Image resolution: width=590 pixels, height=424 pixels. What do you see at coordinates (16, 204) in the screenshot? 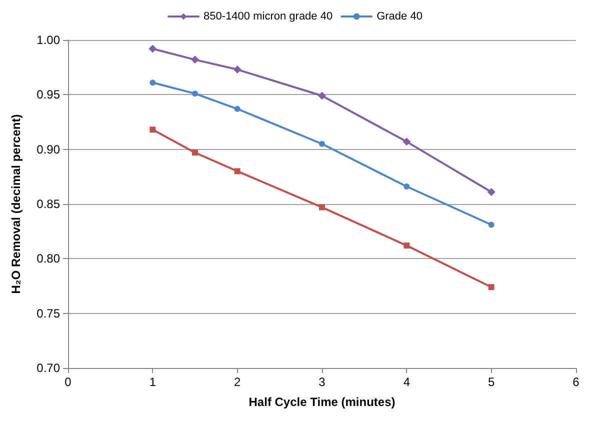
I see `y-axis-title: H₂O Removal (decimal percent)` at bounding box center [16, 204].